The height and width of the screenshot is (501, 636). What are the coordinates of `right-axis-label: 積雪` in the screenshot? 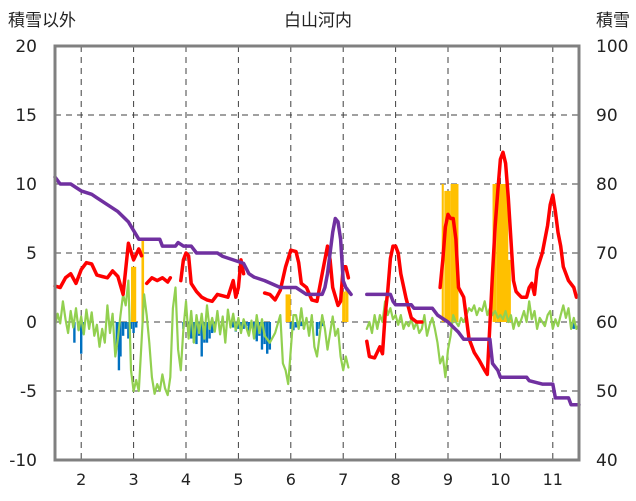 It's located at (613, 21).